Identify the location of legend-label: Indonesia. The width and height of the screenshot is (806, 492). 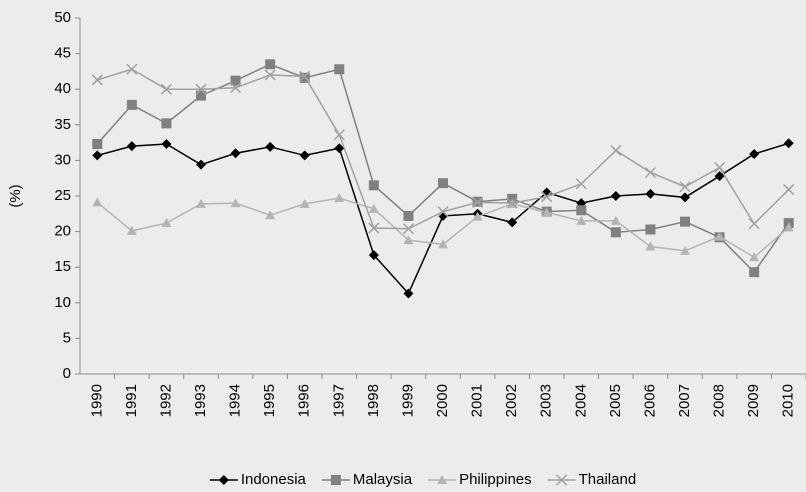
(274, 479).